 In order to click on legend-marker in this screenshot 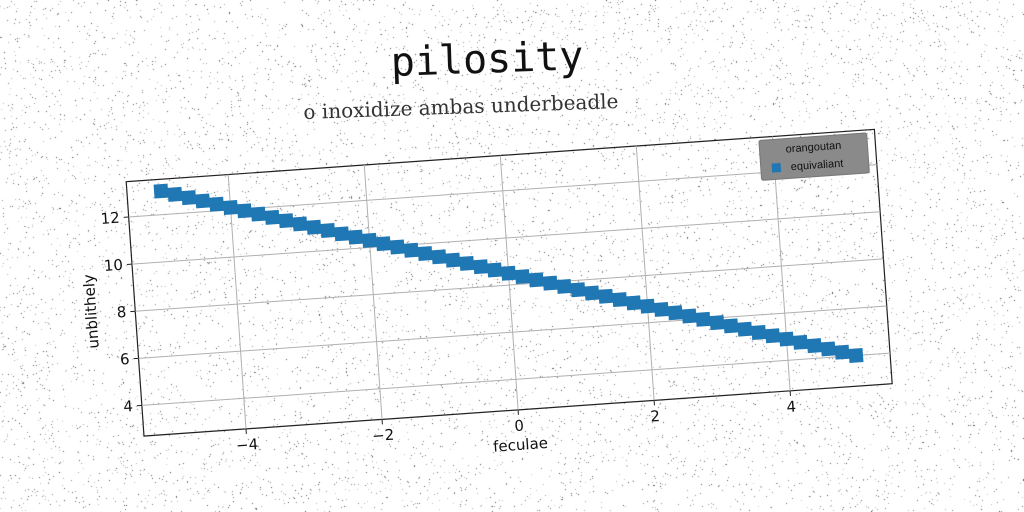, I will do `click(776, 167)`.